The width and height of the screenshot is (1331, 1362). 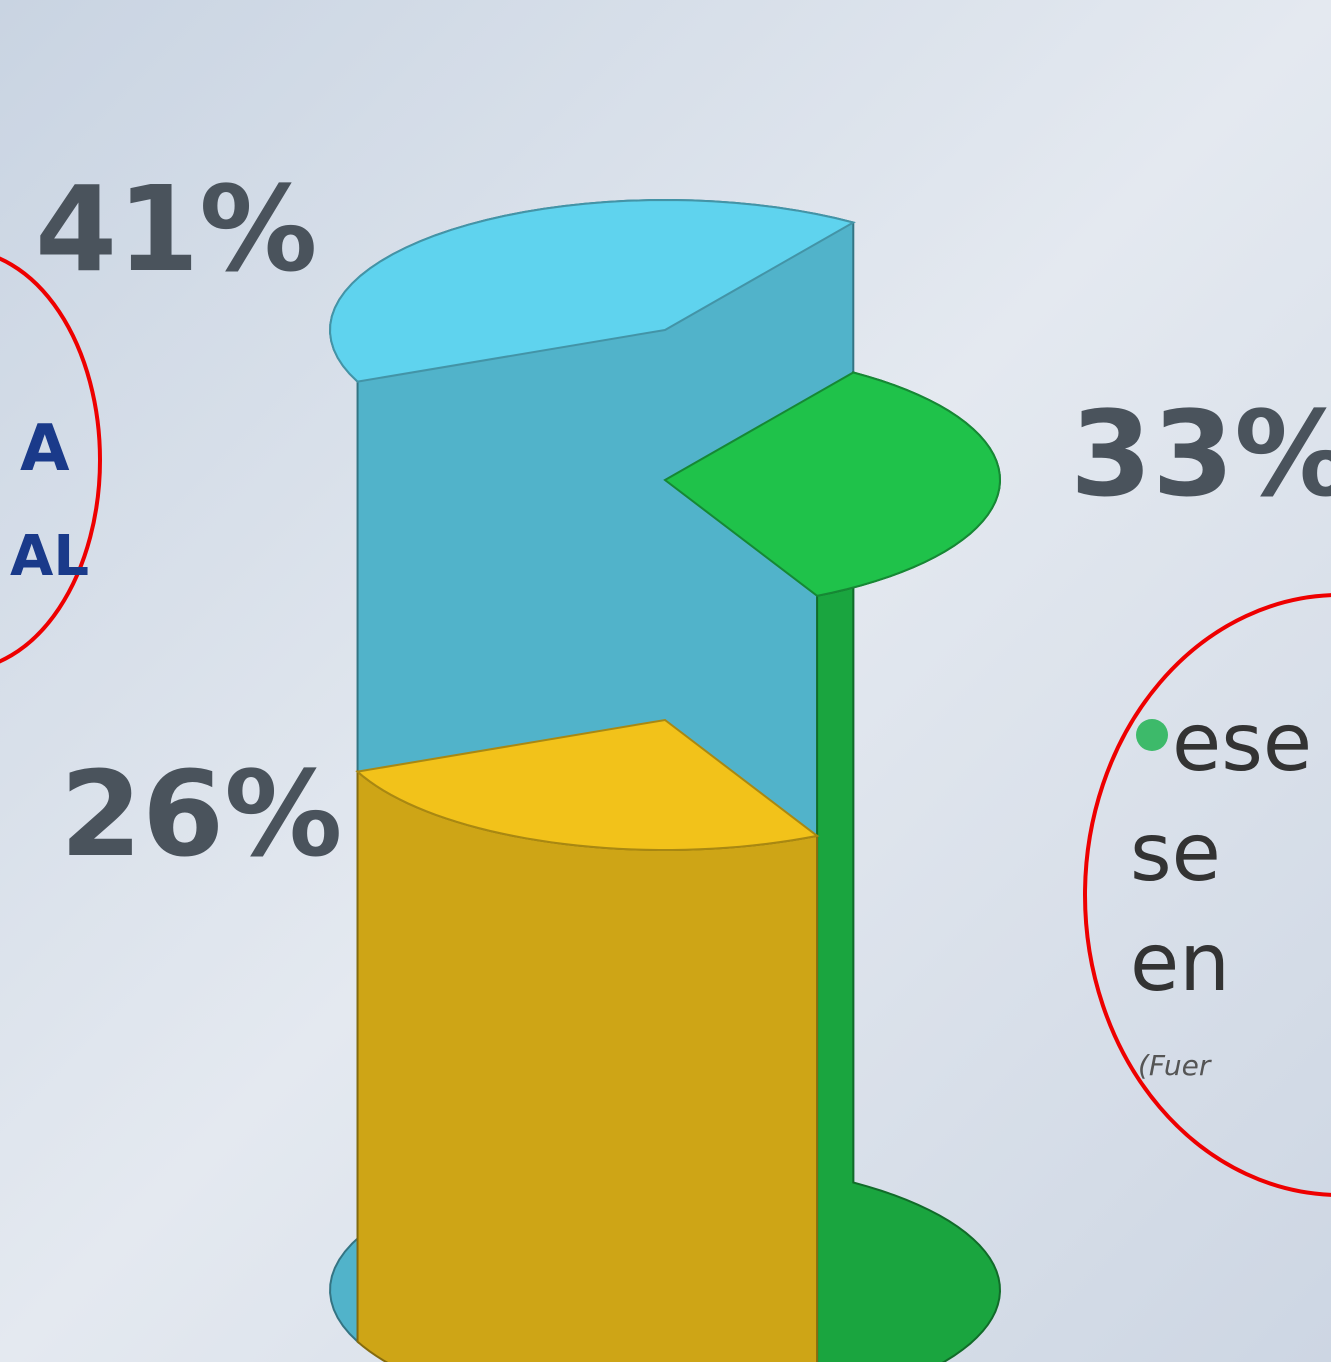 What do you see at coordinates (1180, 962) in the screenshot?
I see `annotation: en` at bounding box center [1180, 962].